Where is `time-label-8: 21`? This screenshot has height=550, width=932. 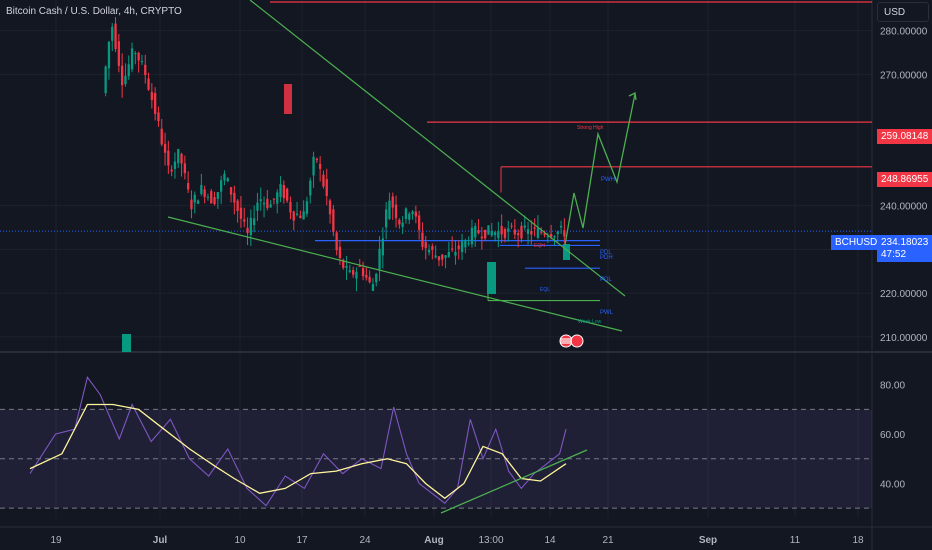
time-label-8: 21 is located at coordinates (608, 540).